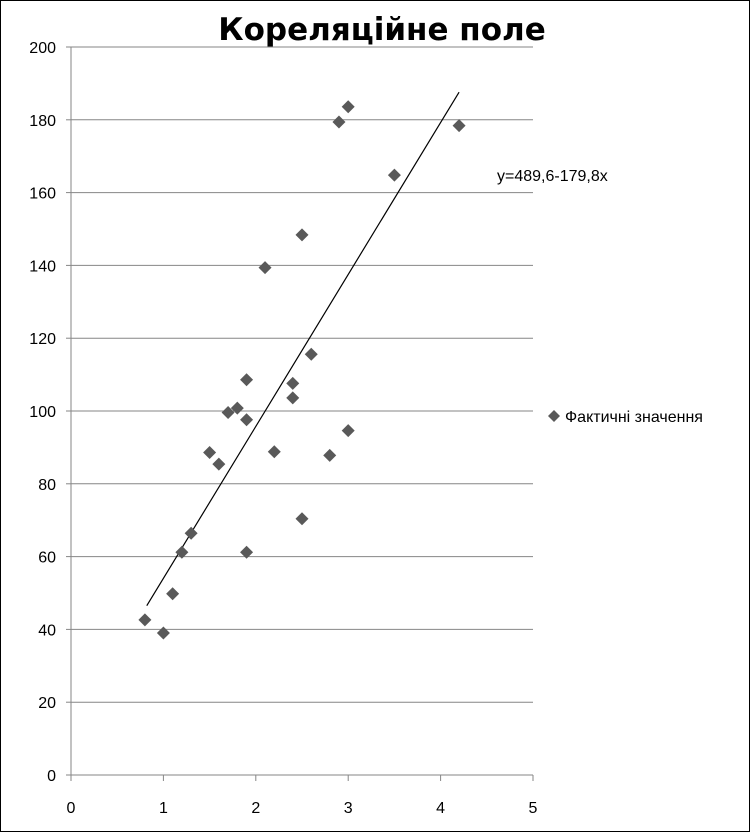 Image resolution: width=750 pixels, height=833 pixels. Describe the element at coordinates (47, 630) in the screenshot. I see `y-tick-label: 40` at that location.